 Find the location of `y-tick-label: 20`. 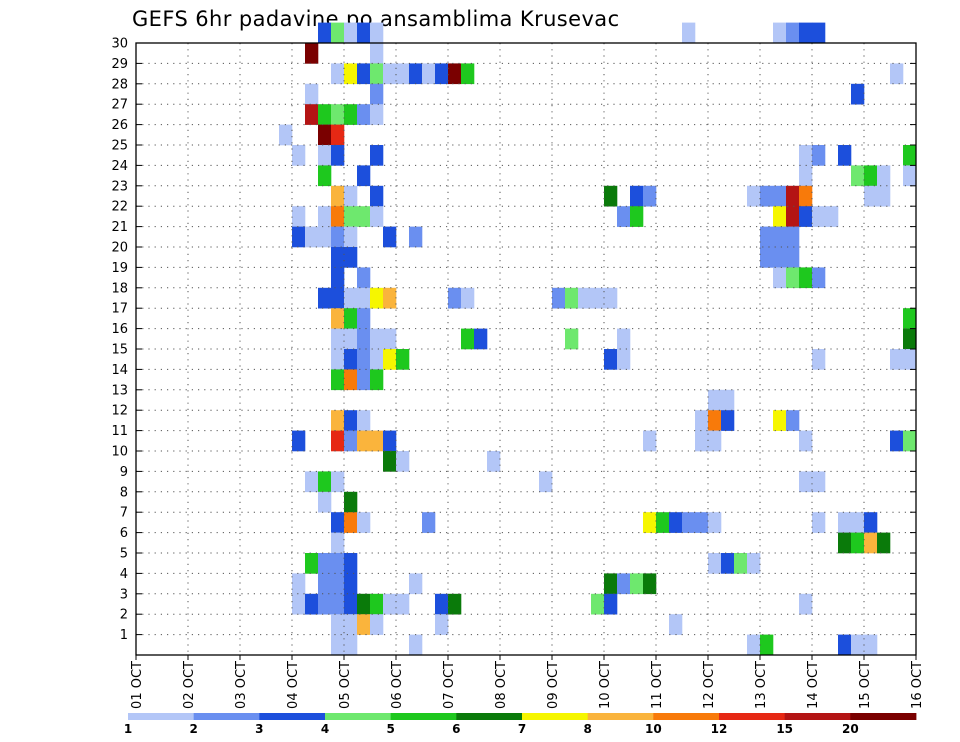

y-tick-label: 20 is located at coordinates (119, 248).